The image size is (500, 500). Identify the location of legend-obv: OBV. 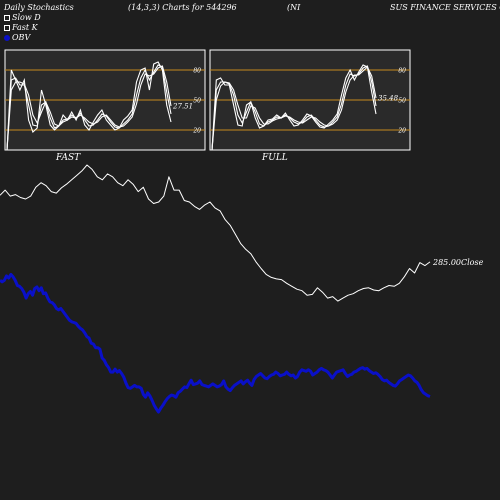
(17, 37).